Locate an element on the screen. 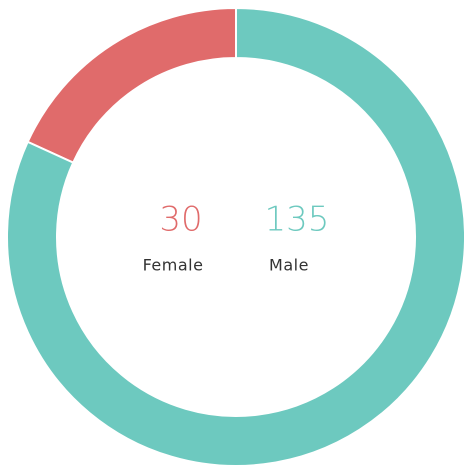 This screenshot has height=468, width=464. center-value: 135 is located at coordinates (297, 220).